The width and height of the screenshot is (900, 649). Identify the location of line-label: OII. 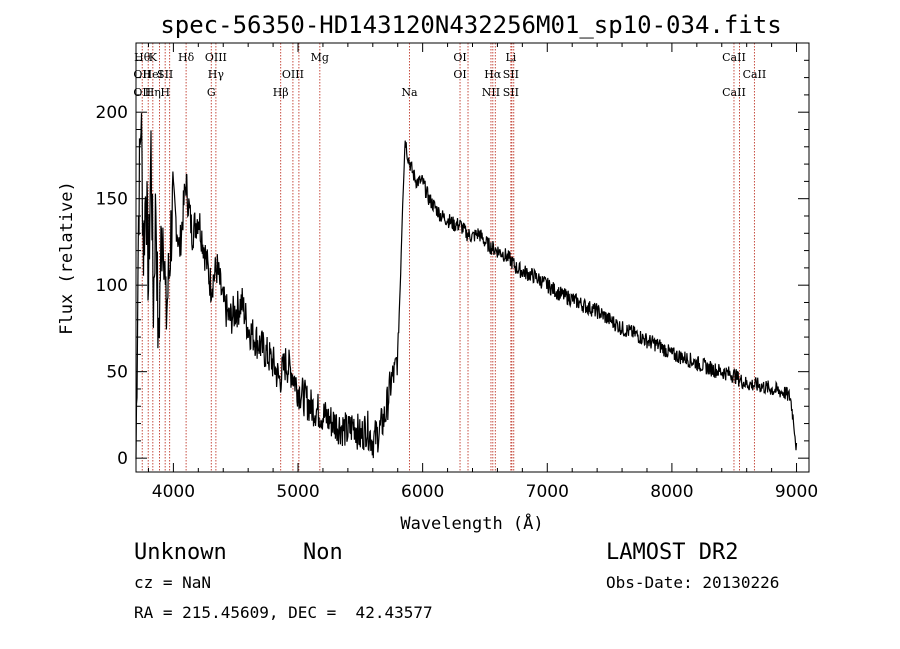
(142, 92).